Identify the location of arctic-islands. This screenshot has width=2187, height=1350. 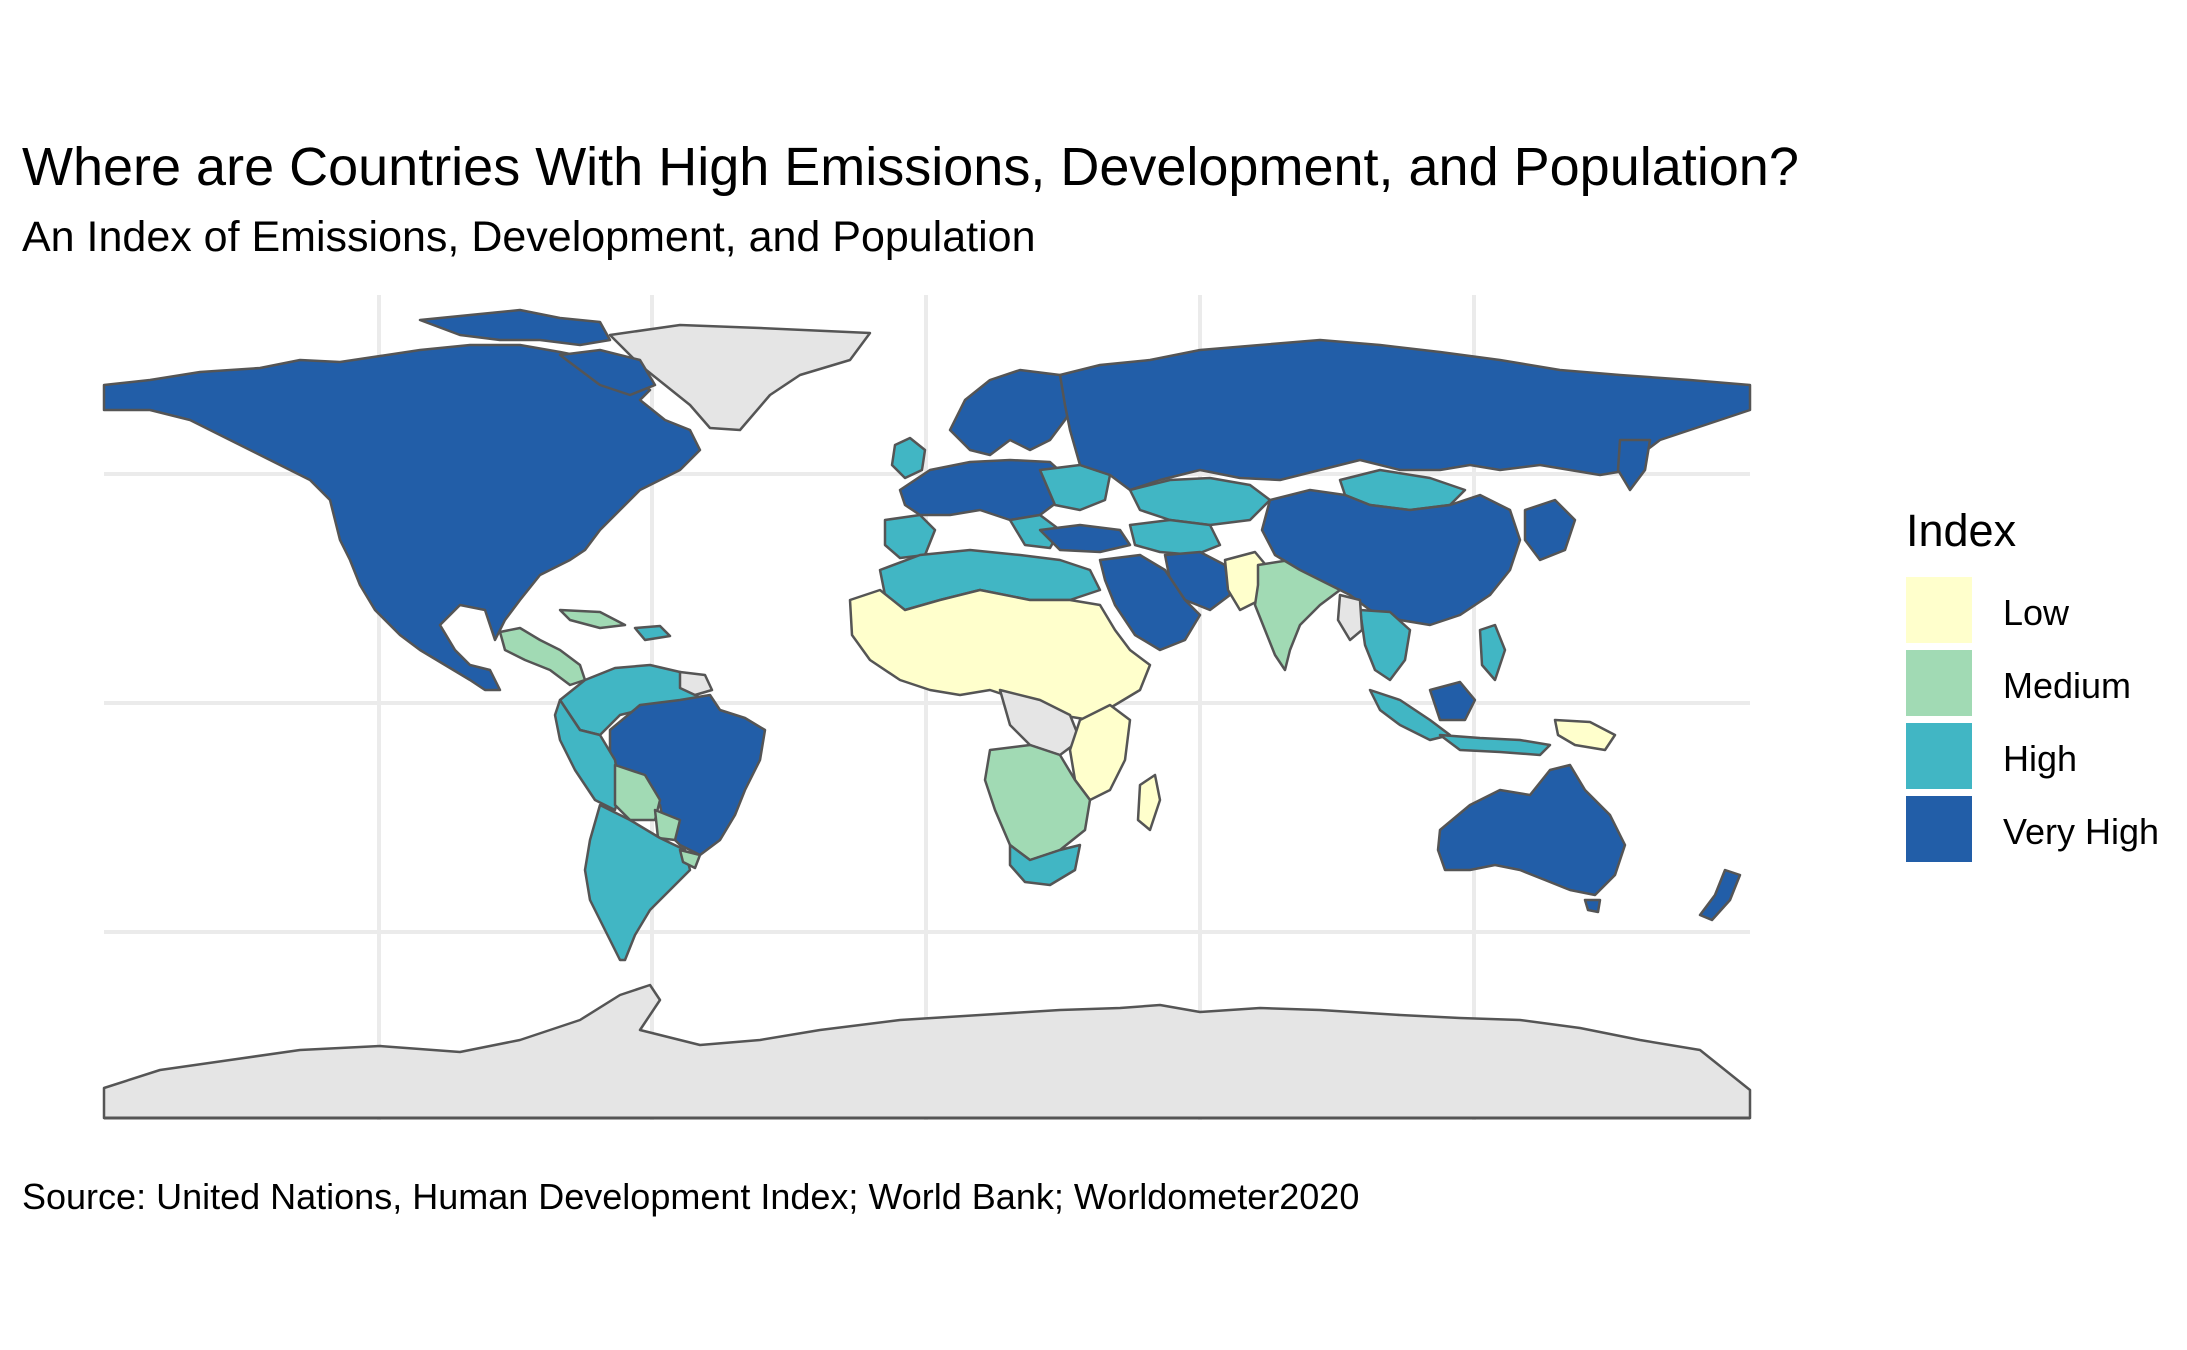
(515, 327).